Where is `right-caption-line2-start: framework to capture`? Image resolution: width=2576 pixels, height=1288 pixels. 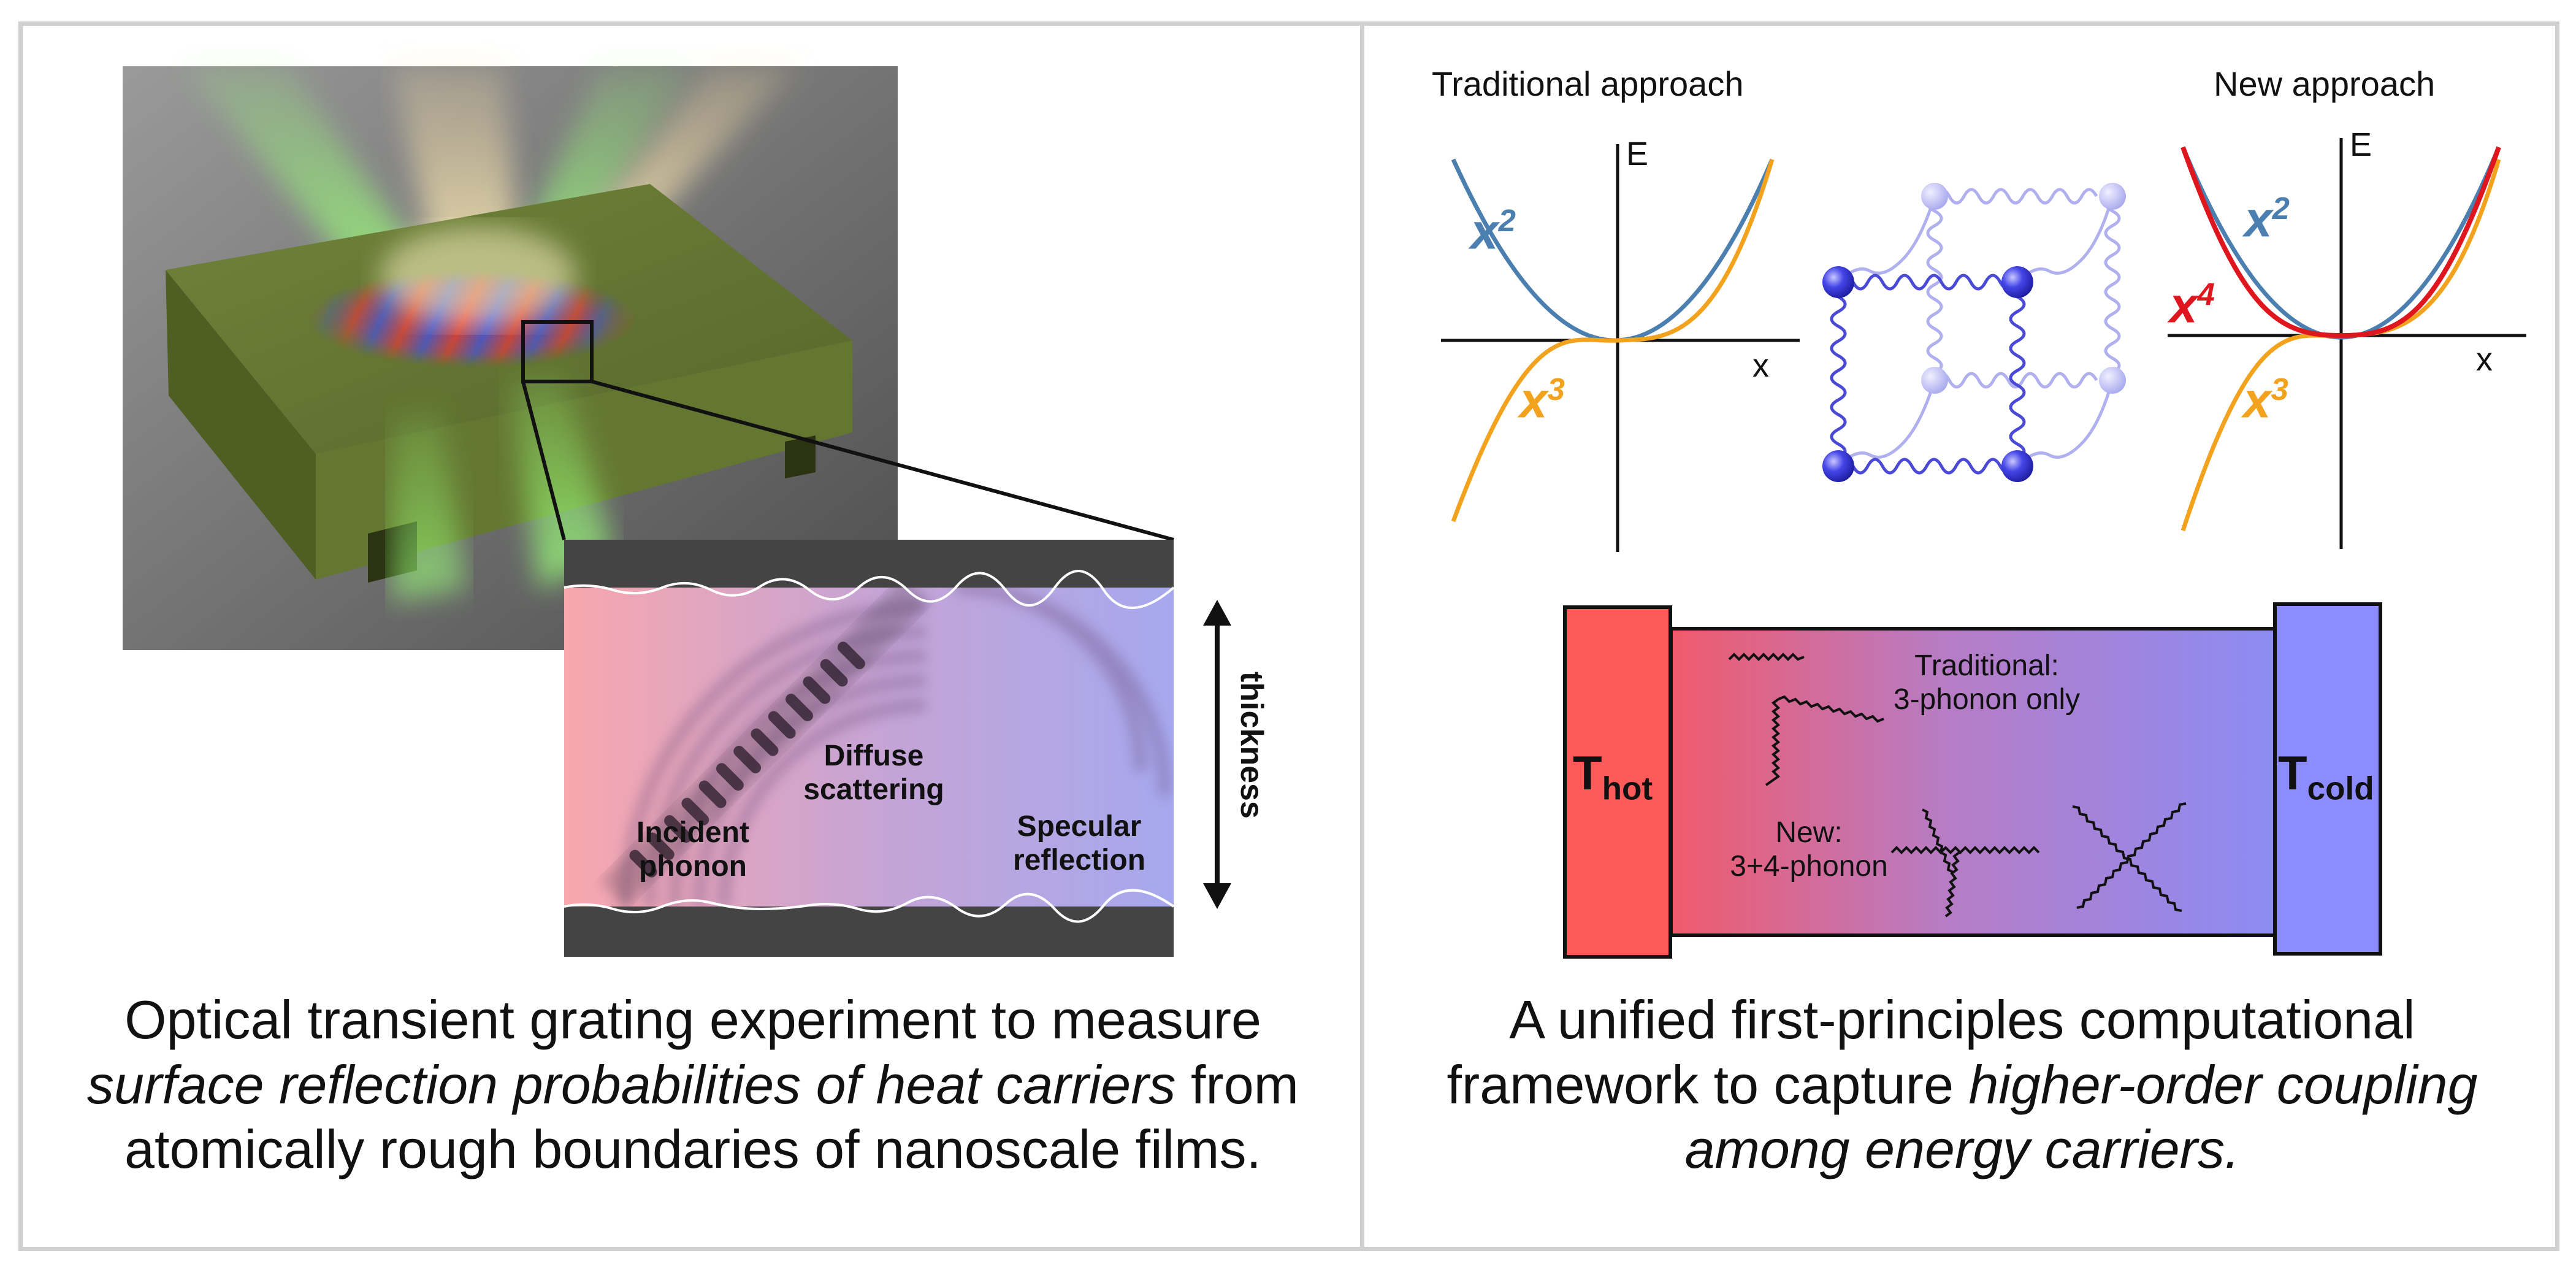
right-caption-line2-start: framework to capture is located at coordinates (1708, 1084).